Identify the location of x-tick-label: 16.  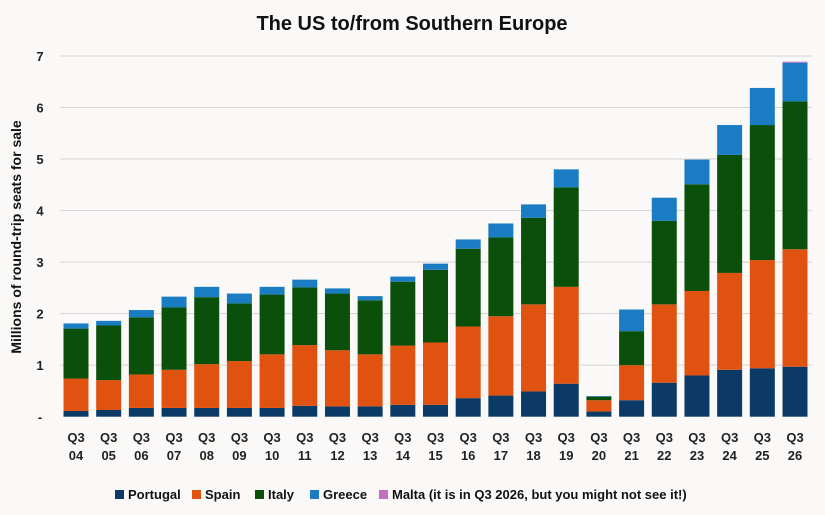
(468, 455).